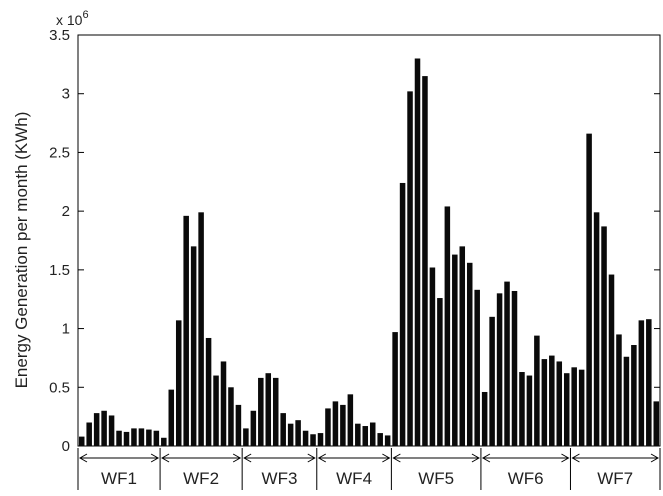 This screenshot has height=496, width=663. What do you see at coordinates (69, 20) in the screenshot?
I see `y-exponent-base: x 10` at bounding box center [69, 20].